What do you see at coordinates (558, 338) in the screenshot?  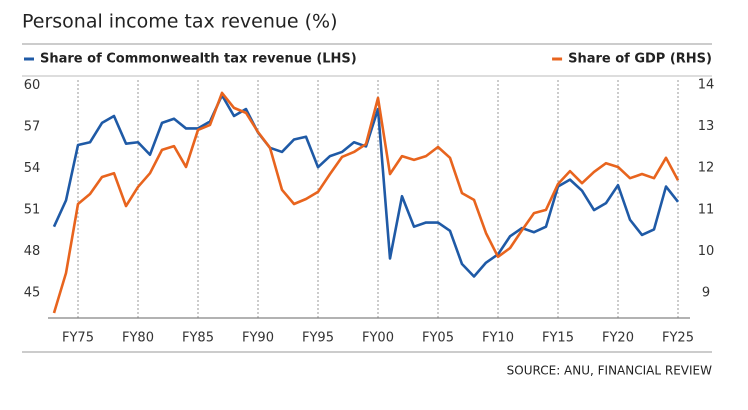 I see `x-tick-label: FY15` at bounding box center [558, 338].